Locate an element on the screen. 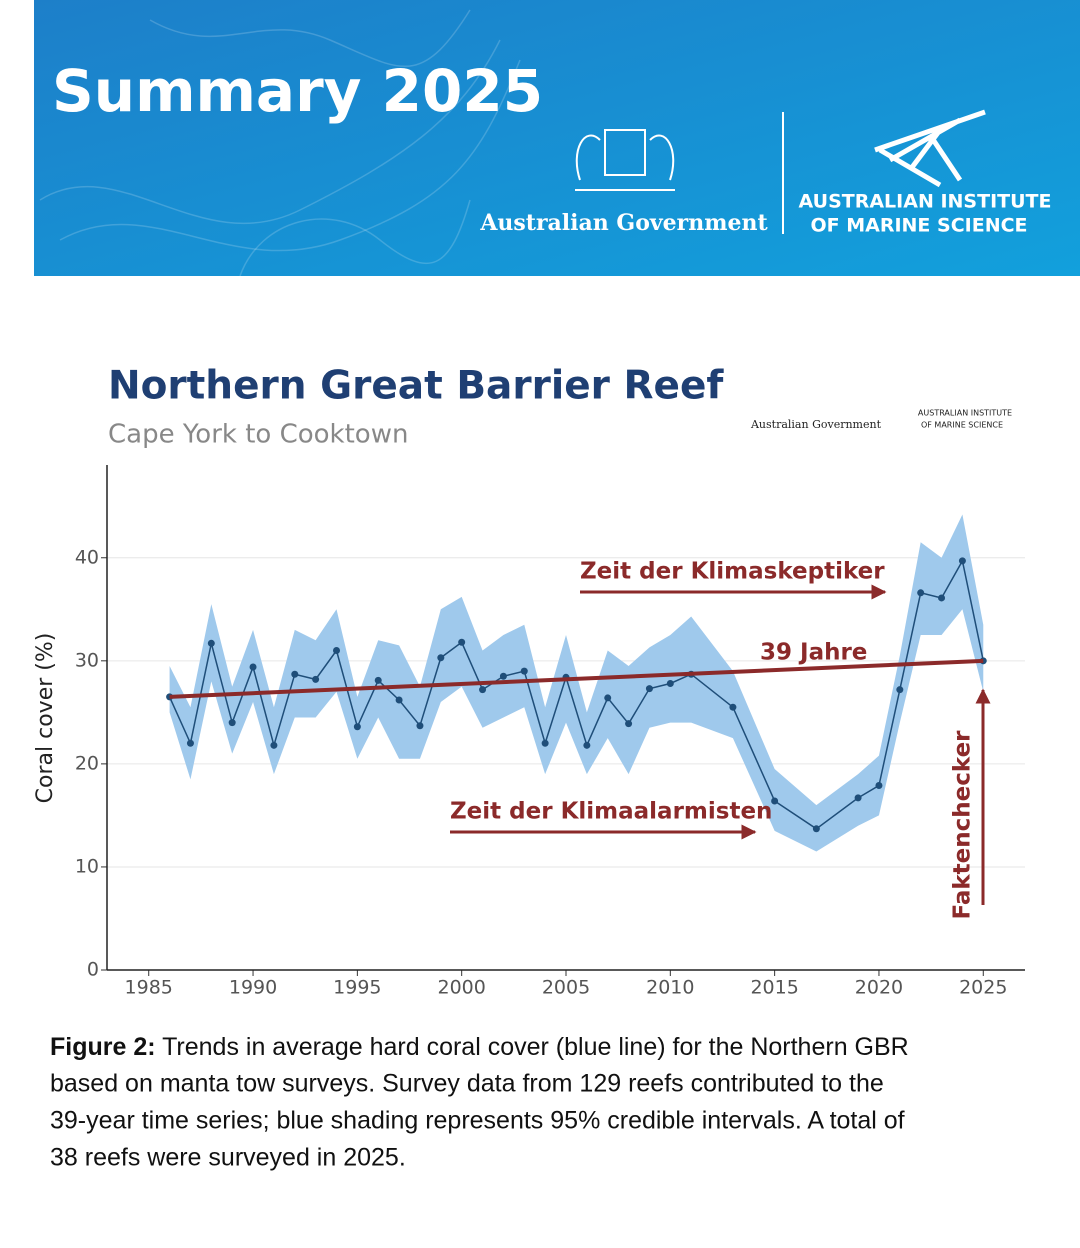 The height and width of the screenshot is (1248, 1080). annotation: Zeit der Klimaskeptiker is located at coordinates (732, 572).